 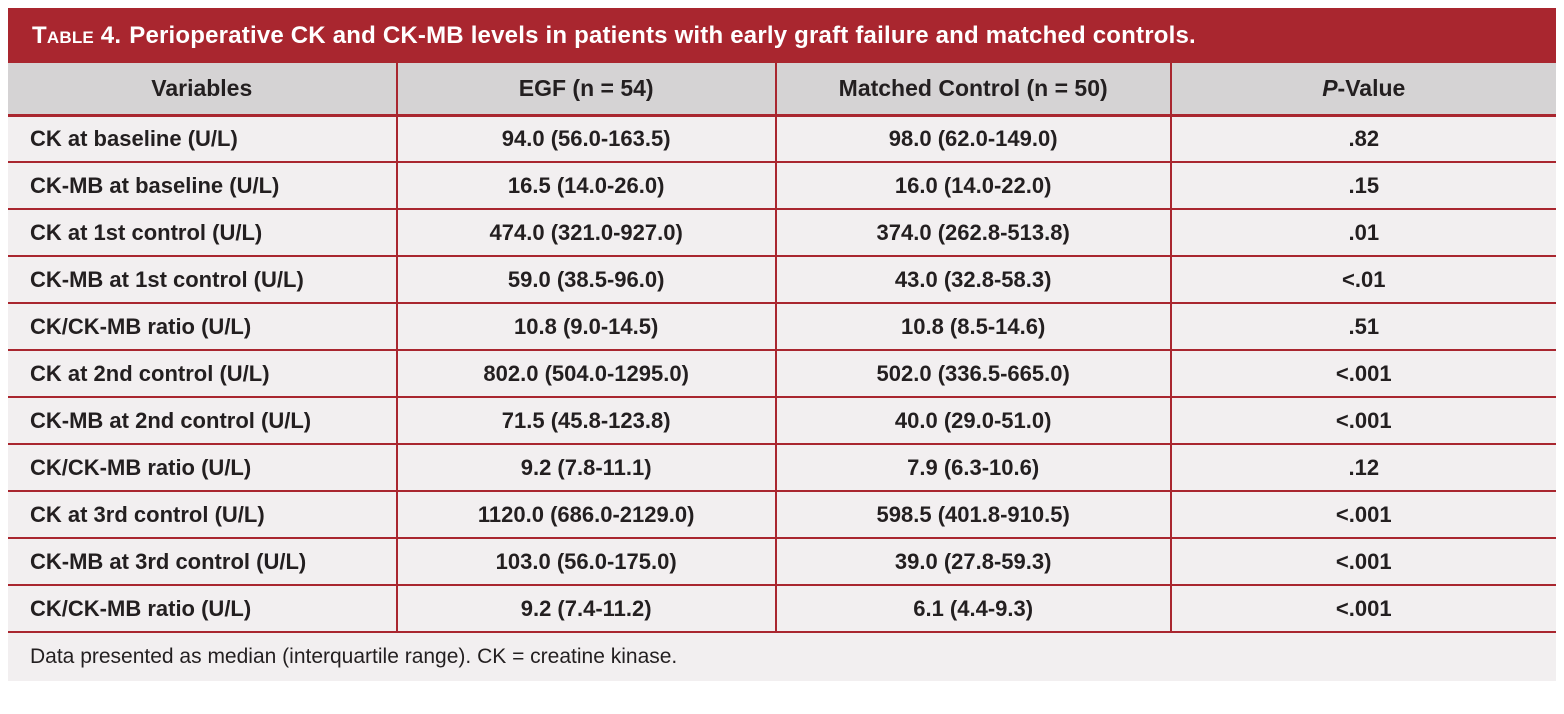 I want to click on variable-cell: CK at 2nd control (U/L), so click(x=202, y=374).